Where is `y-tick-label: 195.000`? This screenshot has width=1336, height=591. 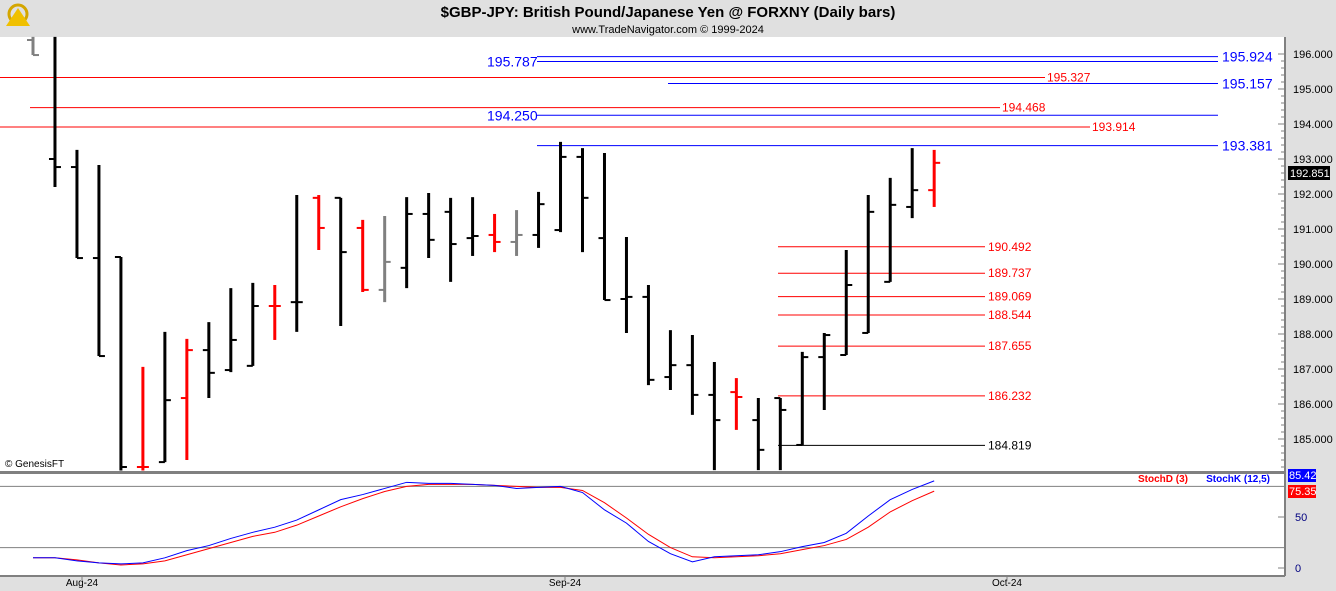 y-tick-label: 195.000 is located at coordinates (1313, 90).